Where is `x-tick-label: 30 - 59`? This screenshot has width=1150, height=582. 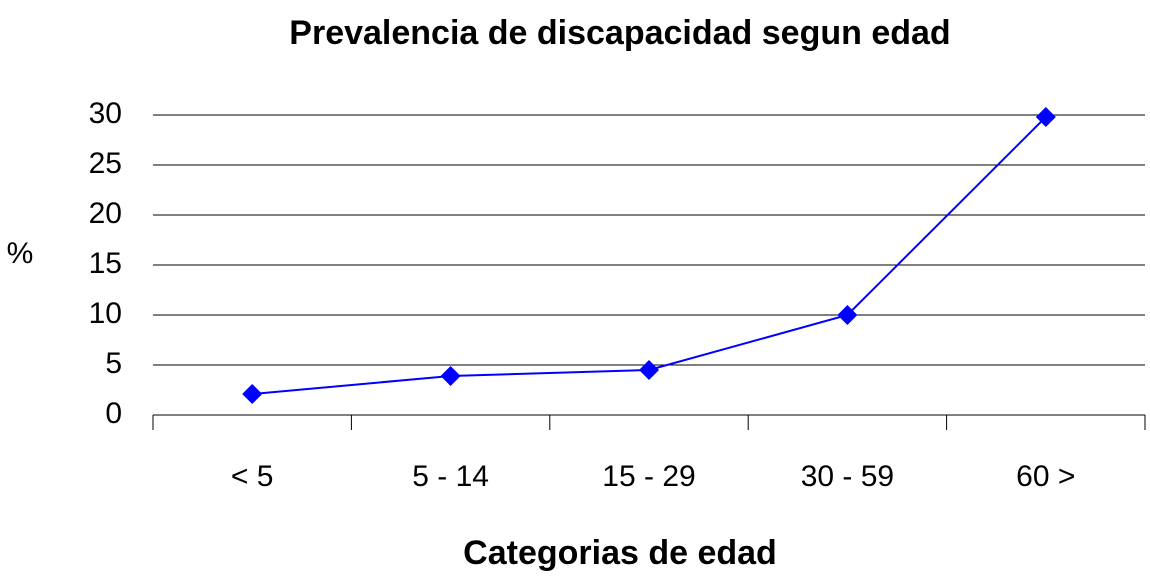 x-tick-label: 30 - 59 is located at coordinates (847, 476).